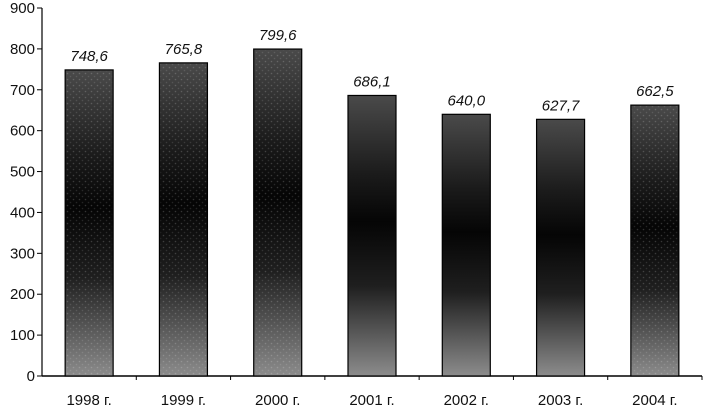 This screenshot has height=410, width=707. What do you see at coordinates (22, 8) in the screenshot?
I see `y-tick-label: 900` at bounding box center [22, 8].